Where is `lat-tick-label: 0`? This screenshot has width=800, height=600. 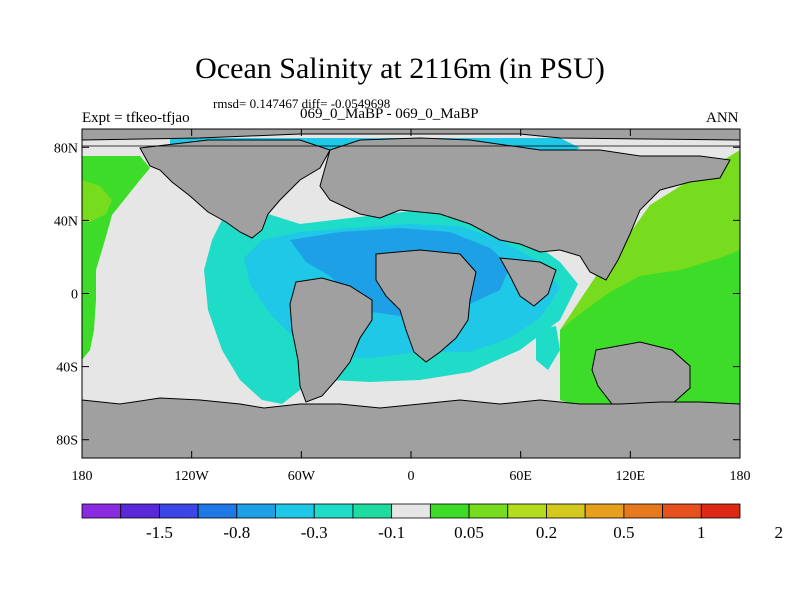
lat-tick-label: 0 is located at coordinates (74, 295).